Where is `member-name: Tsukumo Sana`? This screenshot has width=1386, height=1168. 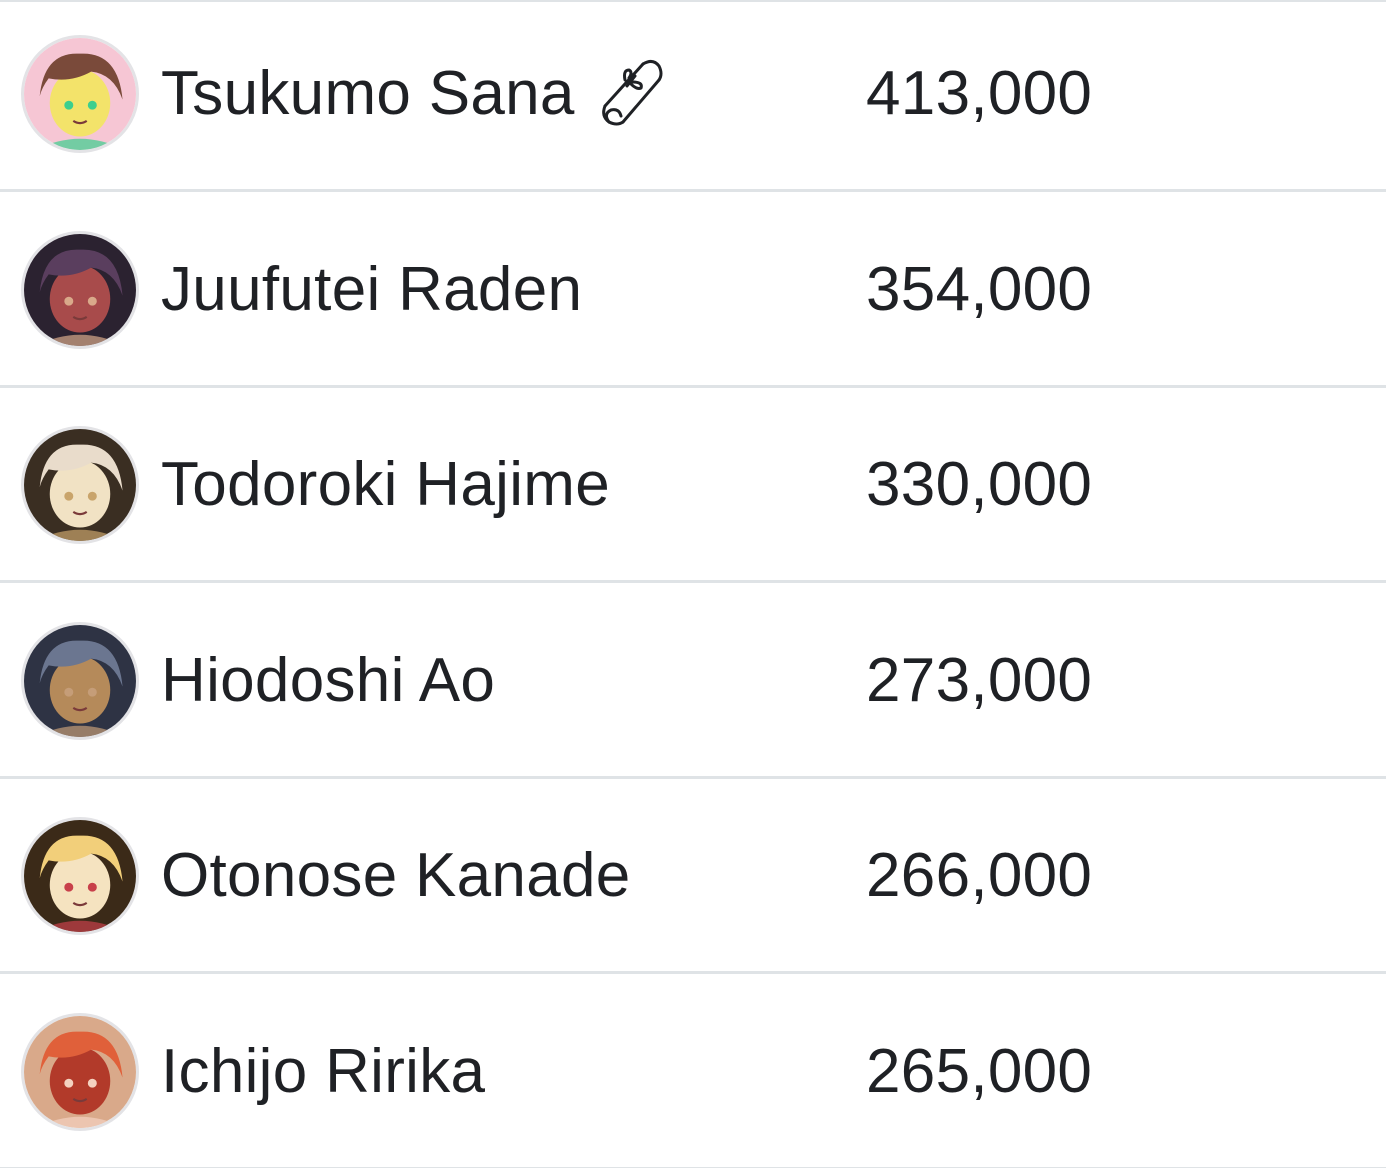 member-name: Tsukumo Sana is located at coordinates (368, 93).